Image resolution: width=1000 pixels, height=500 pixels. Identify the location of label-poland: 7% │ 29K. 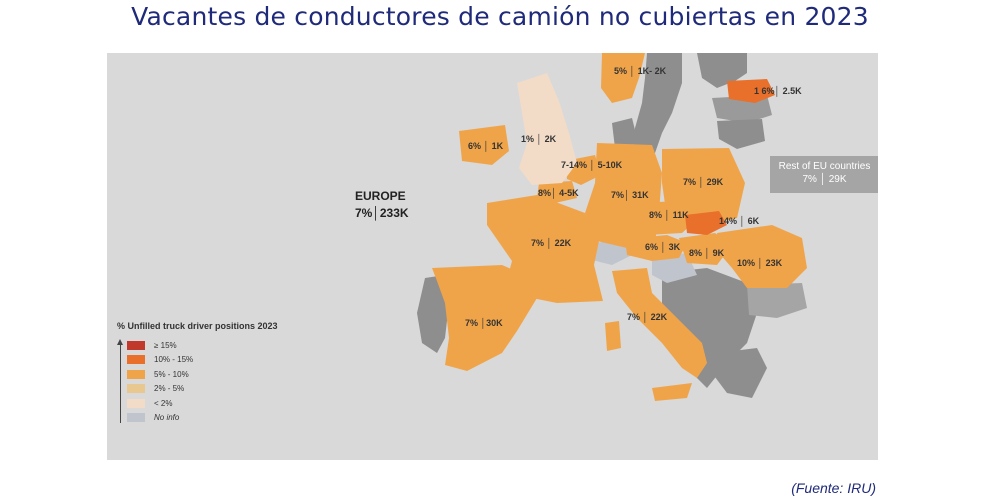
(703, 182).